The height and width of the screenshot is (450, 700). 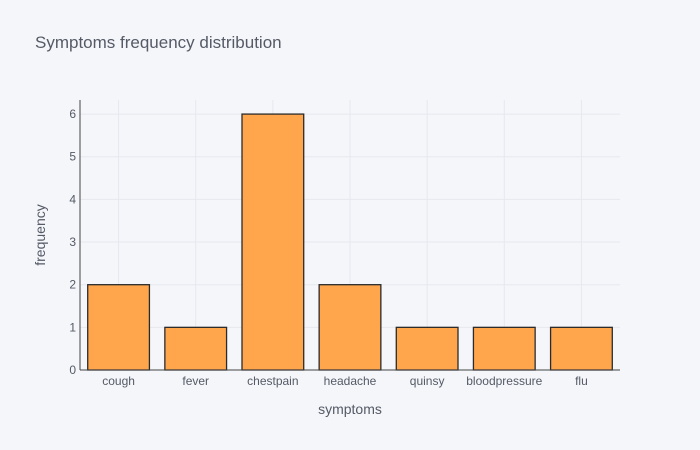 I want to click on bar-headache, so click(x=350, y=327).